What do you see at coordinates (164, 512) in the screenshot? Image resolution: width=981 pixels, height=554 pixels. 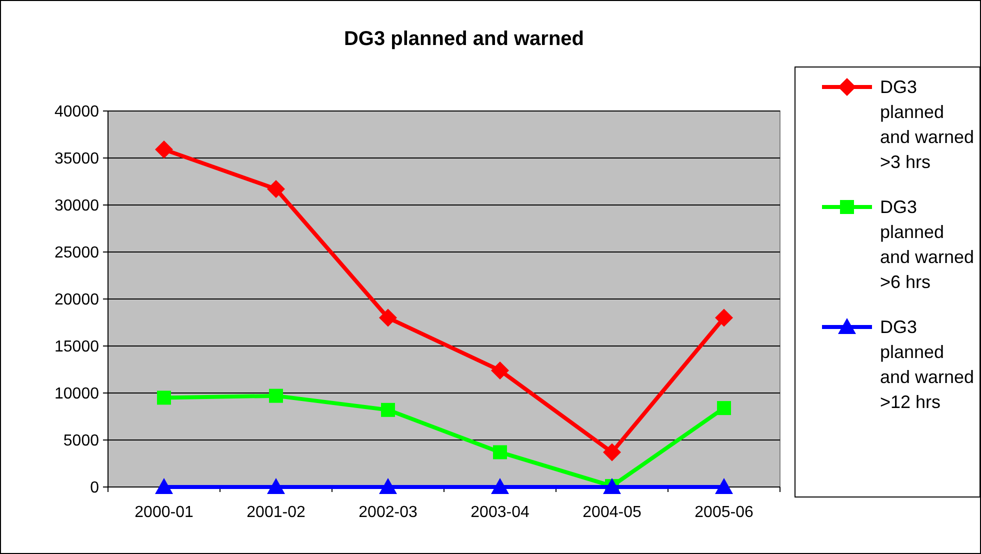 I see `x-tick-label: 2000-01` at bounding box center [164, 512].